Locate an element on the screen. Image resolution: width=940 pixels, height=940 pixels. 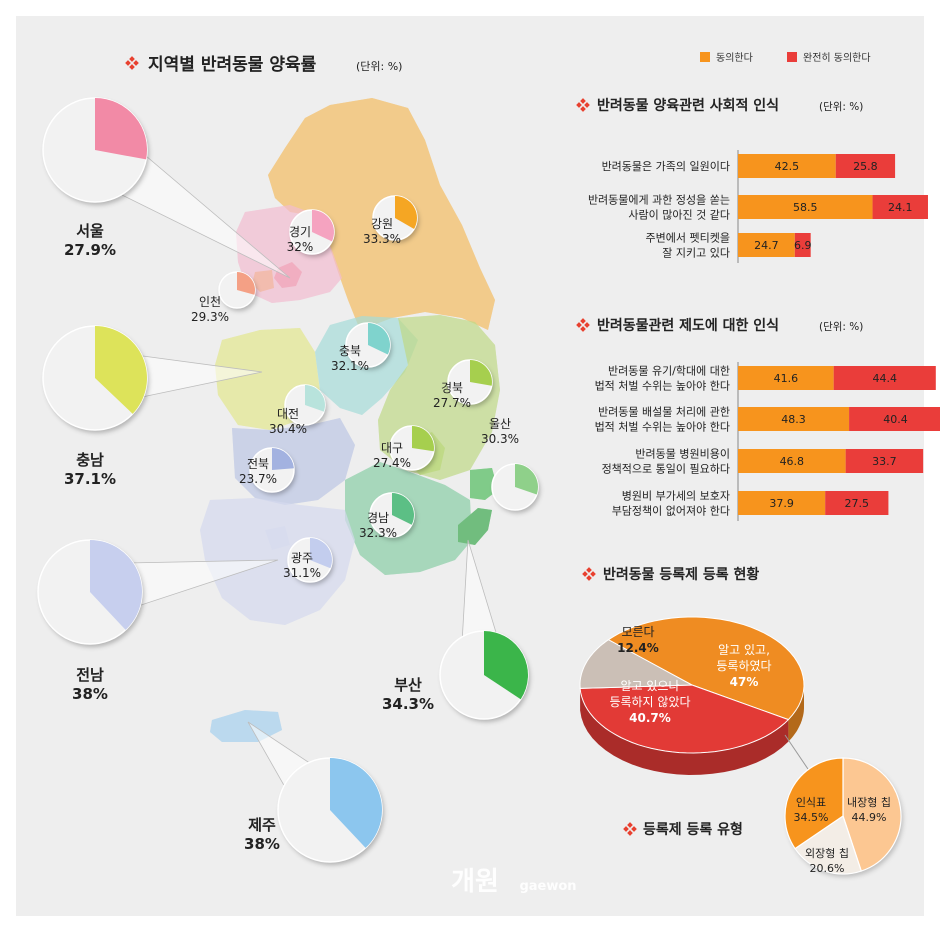
registration-slice-label: 알고 있으나 is located at coordinates (649, 686).